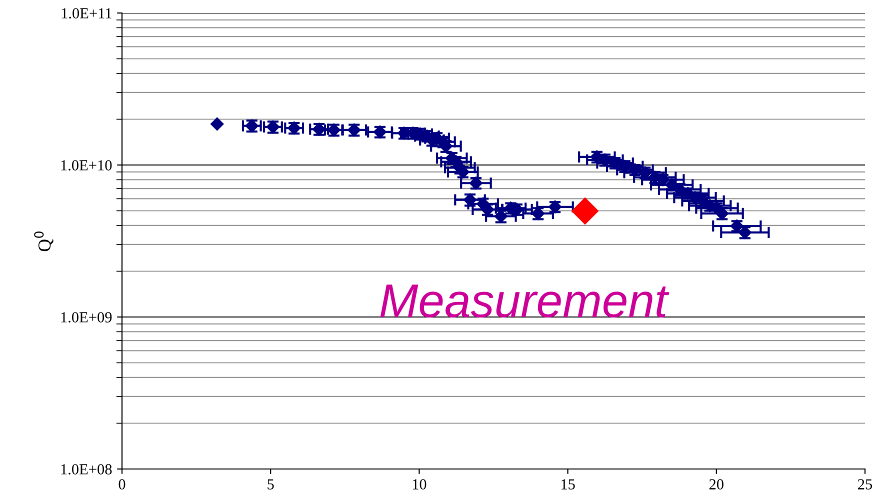  What do you see at coordinates (716, 484) in the screenshot?
I see `x-tick-label: 20` at bounding box center [716, 484].